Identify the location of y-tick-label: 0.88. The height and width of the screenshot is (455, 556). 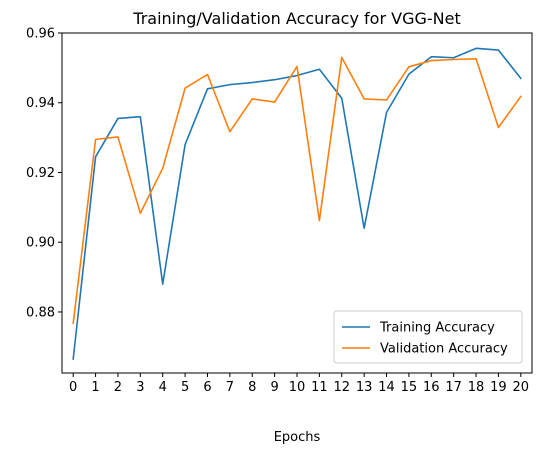
(40, 312).